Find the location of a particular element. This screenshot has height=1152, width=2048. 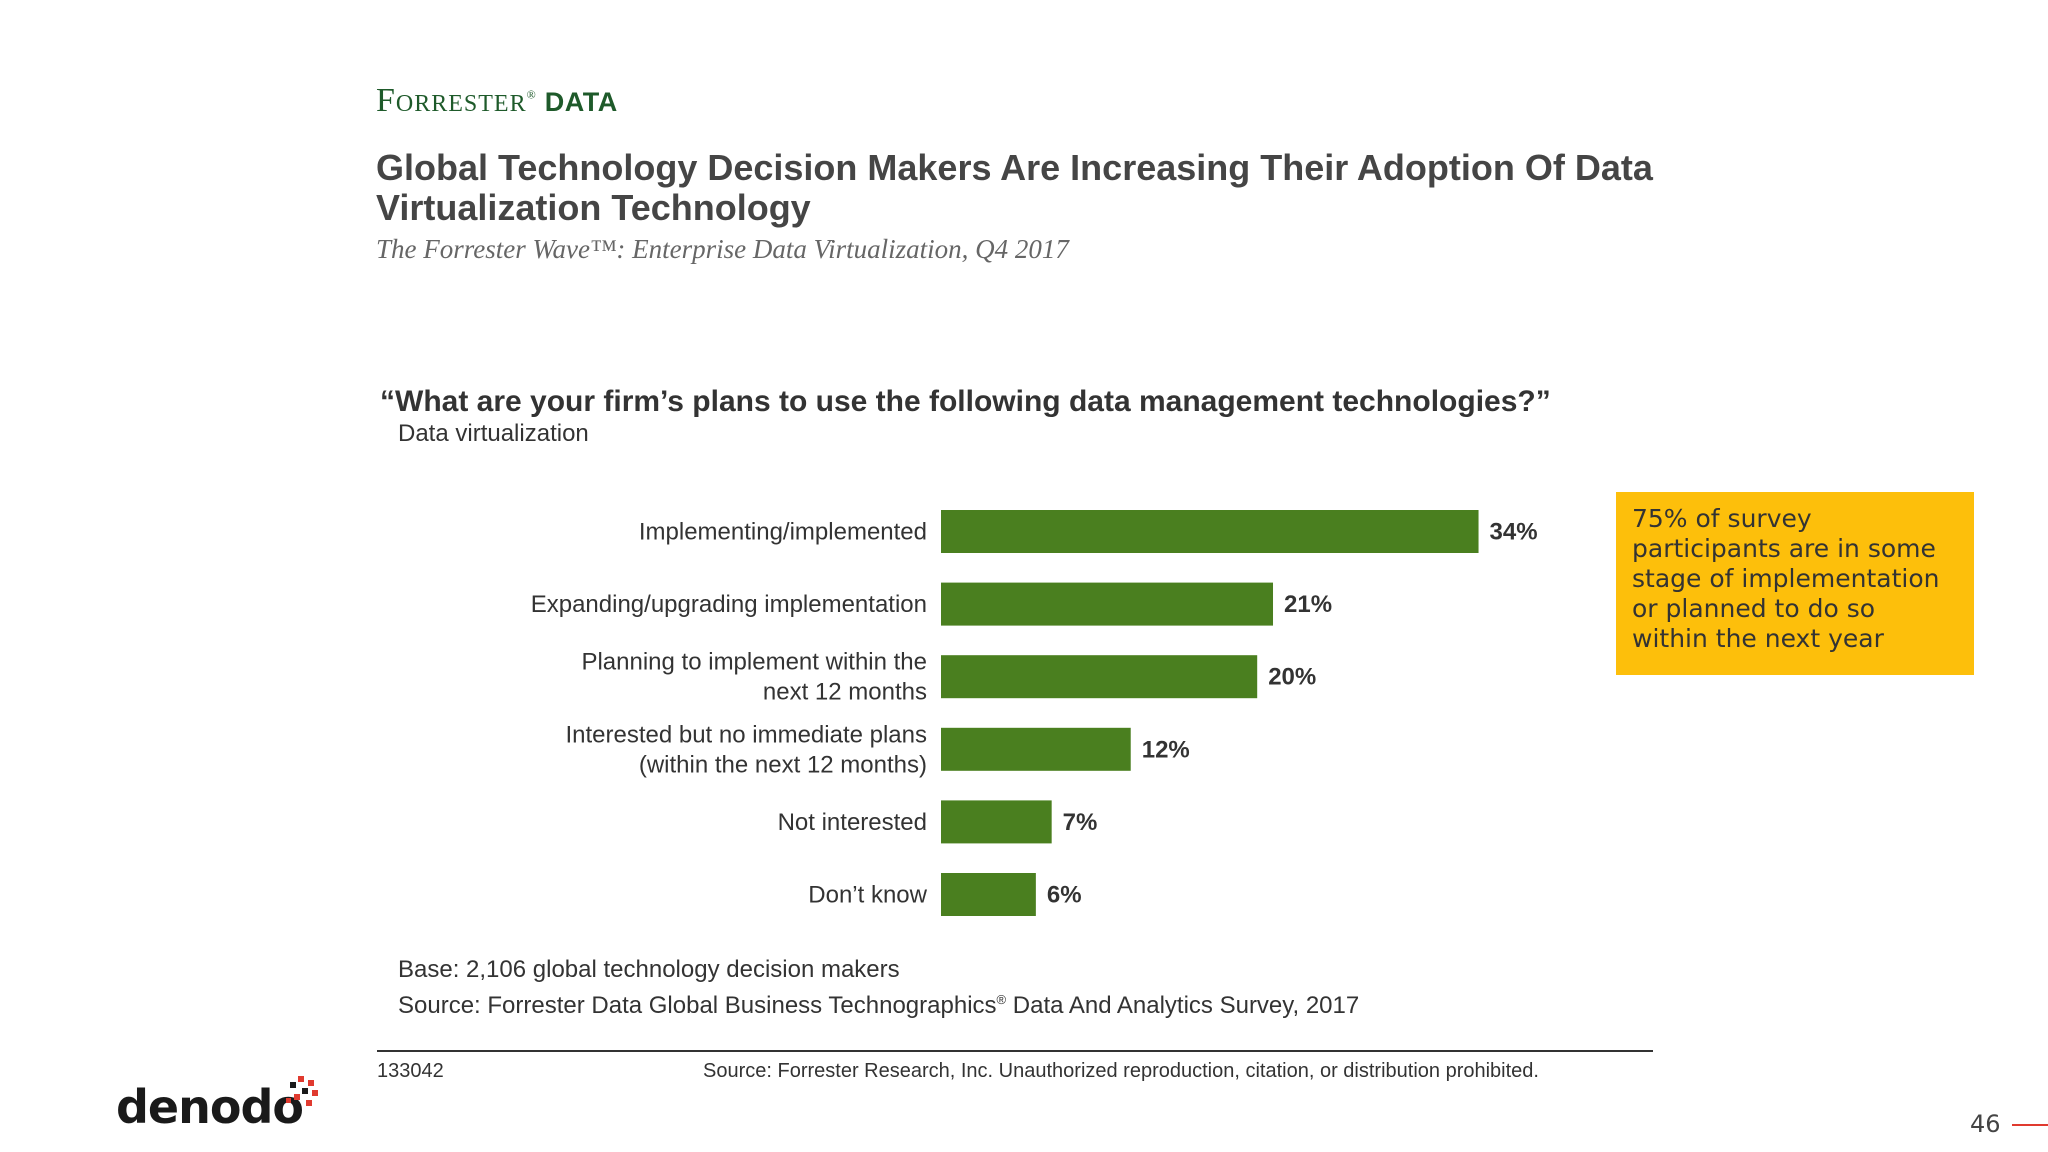

bar-value-label: 12% is located at coordinates (1166, 749).